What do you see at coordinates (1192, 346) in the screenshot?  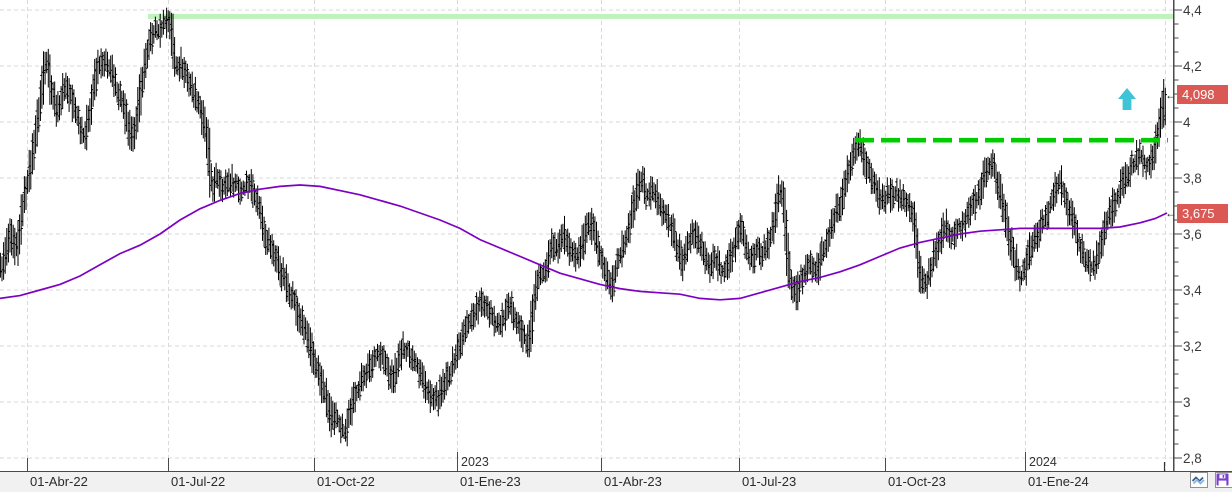 I see `price-axis-tick-label: 3,2` at bounding box center [1192, 346].